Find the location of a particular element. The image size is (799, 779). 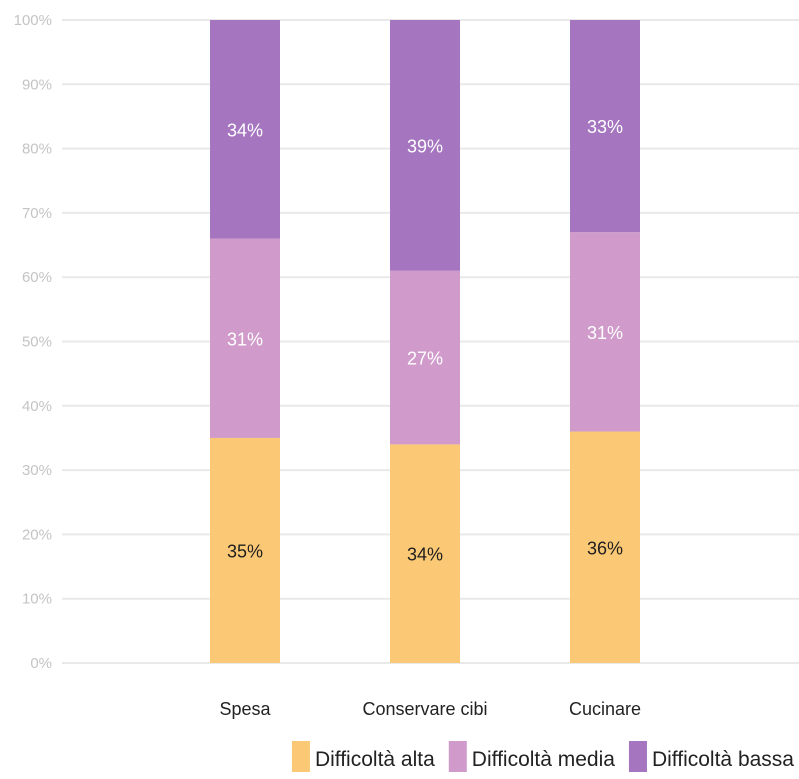

legend-item: Difficoltà bassa is located at coordinates (711, 756).